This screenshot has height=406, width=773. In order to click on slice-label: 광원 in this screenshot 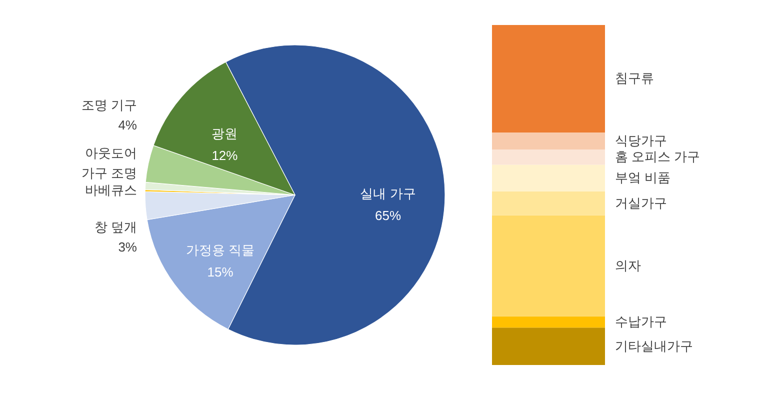, I will do `click(225, 134)`.